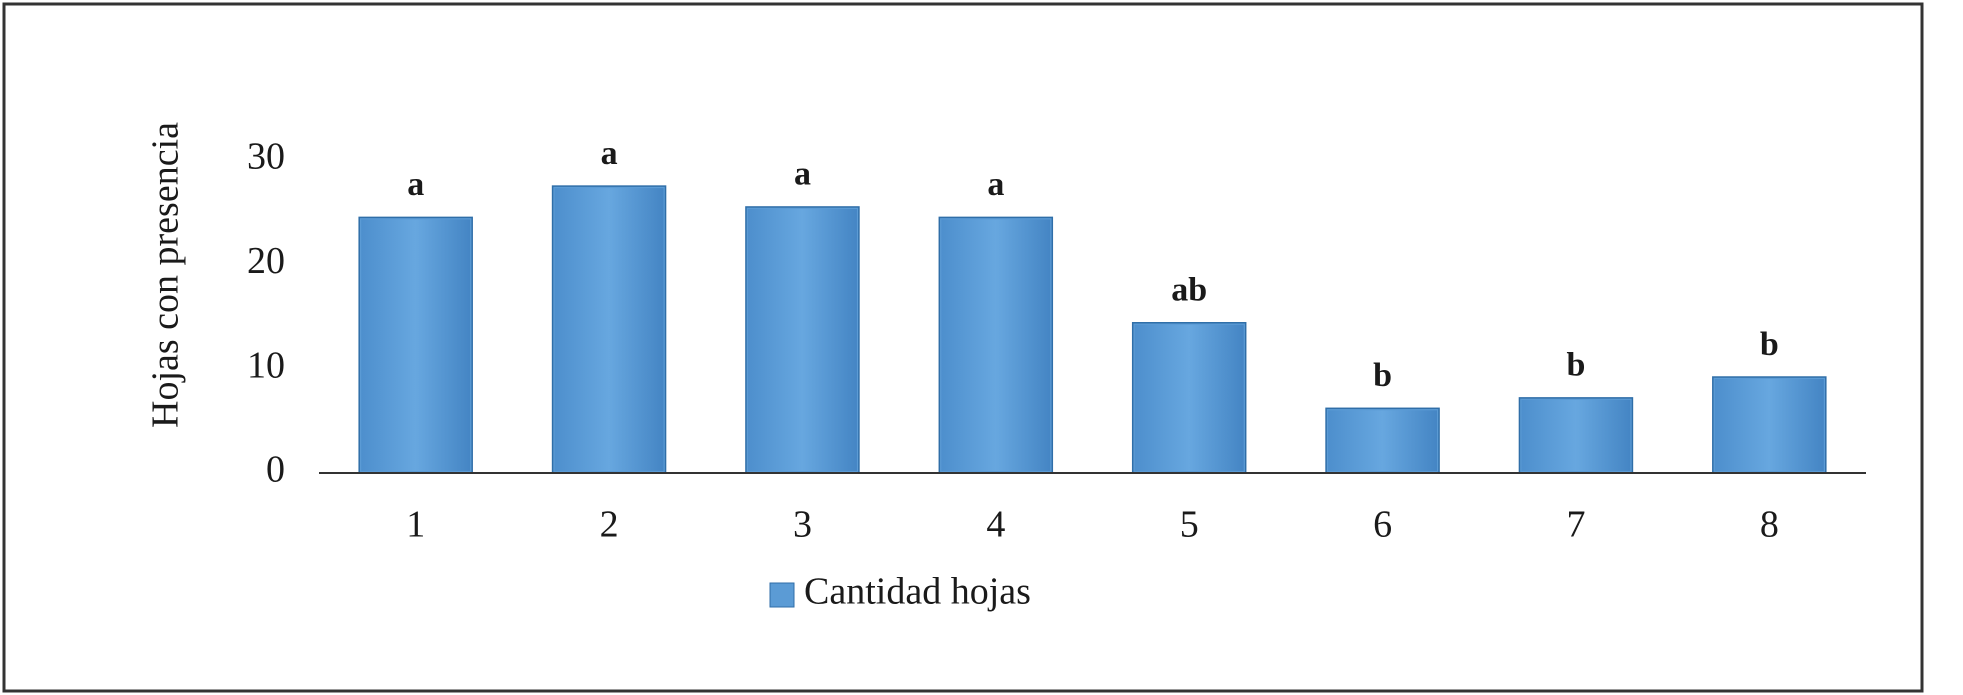  What do you see at coordinates (1189, 525) in the screenshot?
I see `x-tick-label: 5` at bounding box center [1189, 525].